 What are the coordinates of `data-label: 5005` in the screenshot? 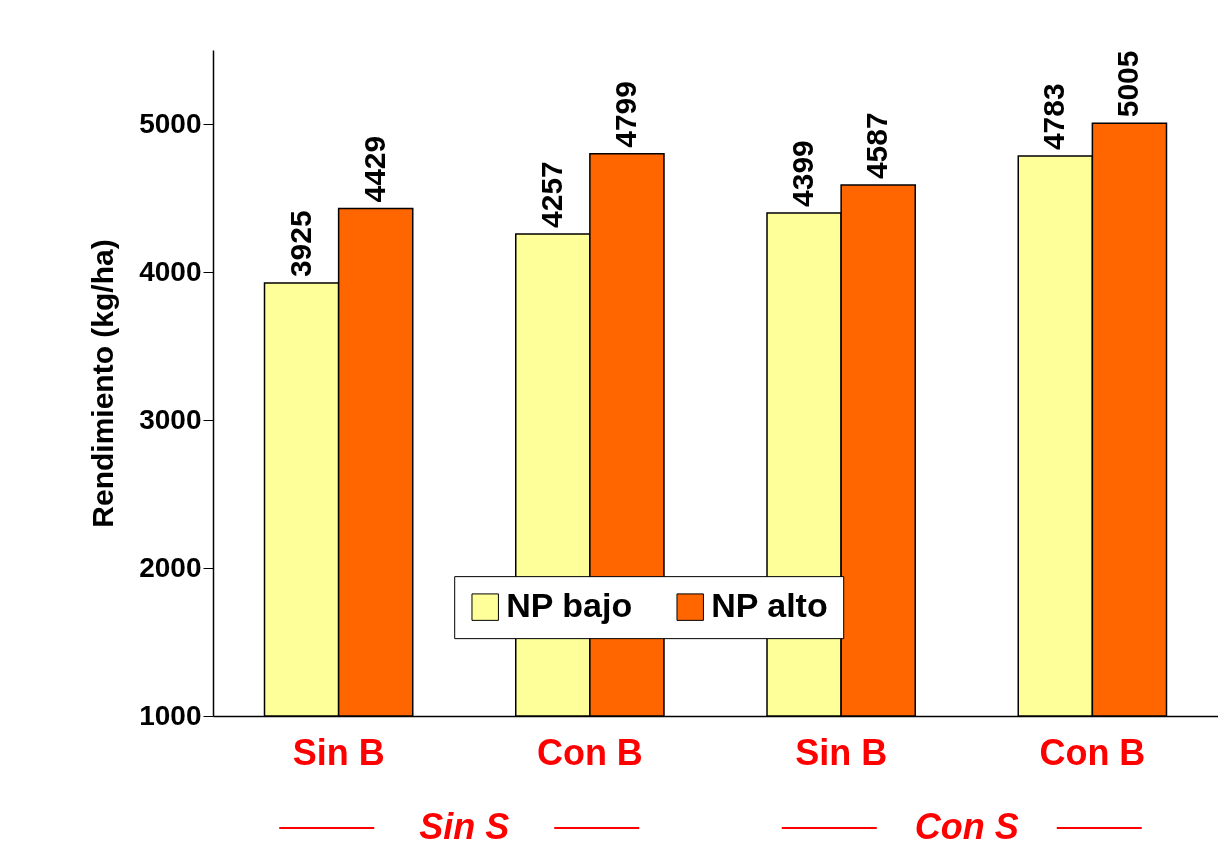 It's located at (1128, 84).